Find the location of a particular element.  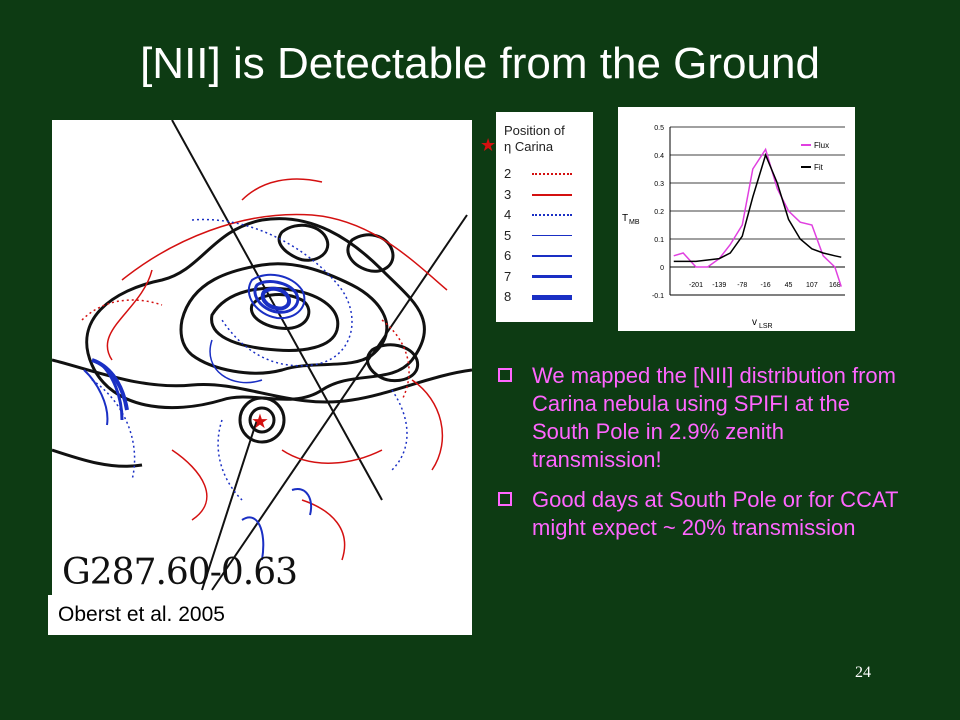

legend-row: 6 is located at coordinates (538, 256).